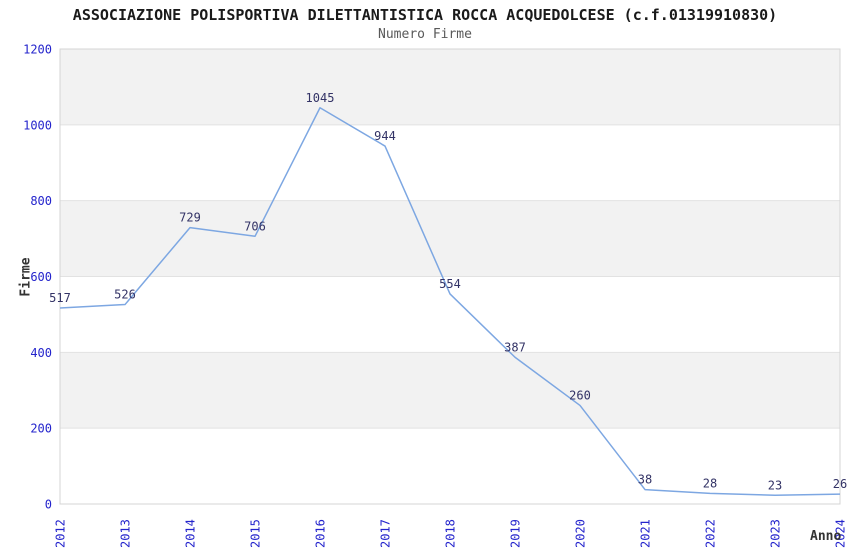 Image resolution: width=850 pixels, height=550 pixels. What do you see at coordinates (515, 347) in the screenshot?
I see `data-point-label: 387` at bounding box center [515, 347].